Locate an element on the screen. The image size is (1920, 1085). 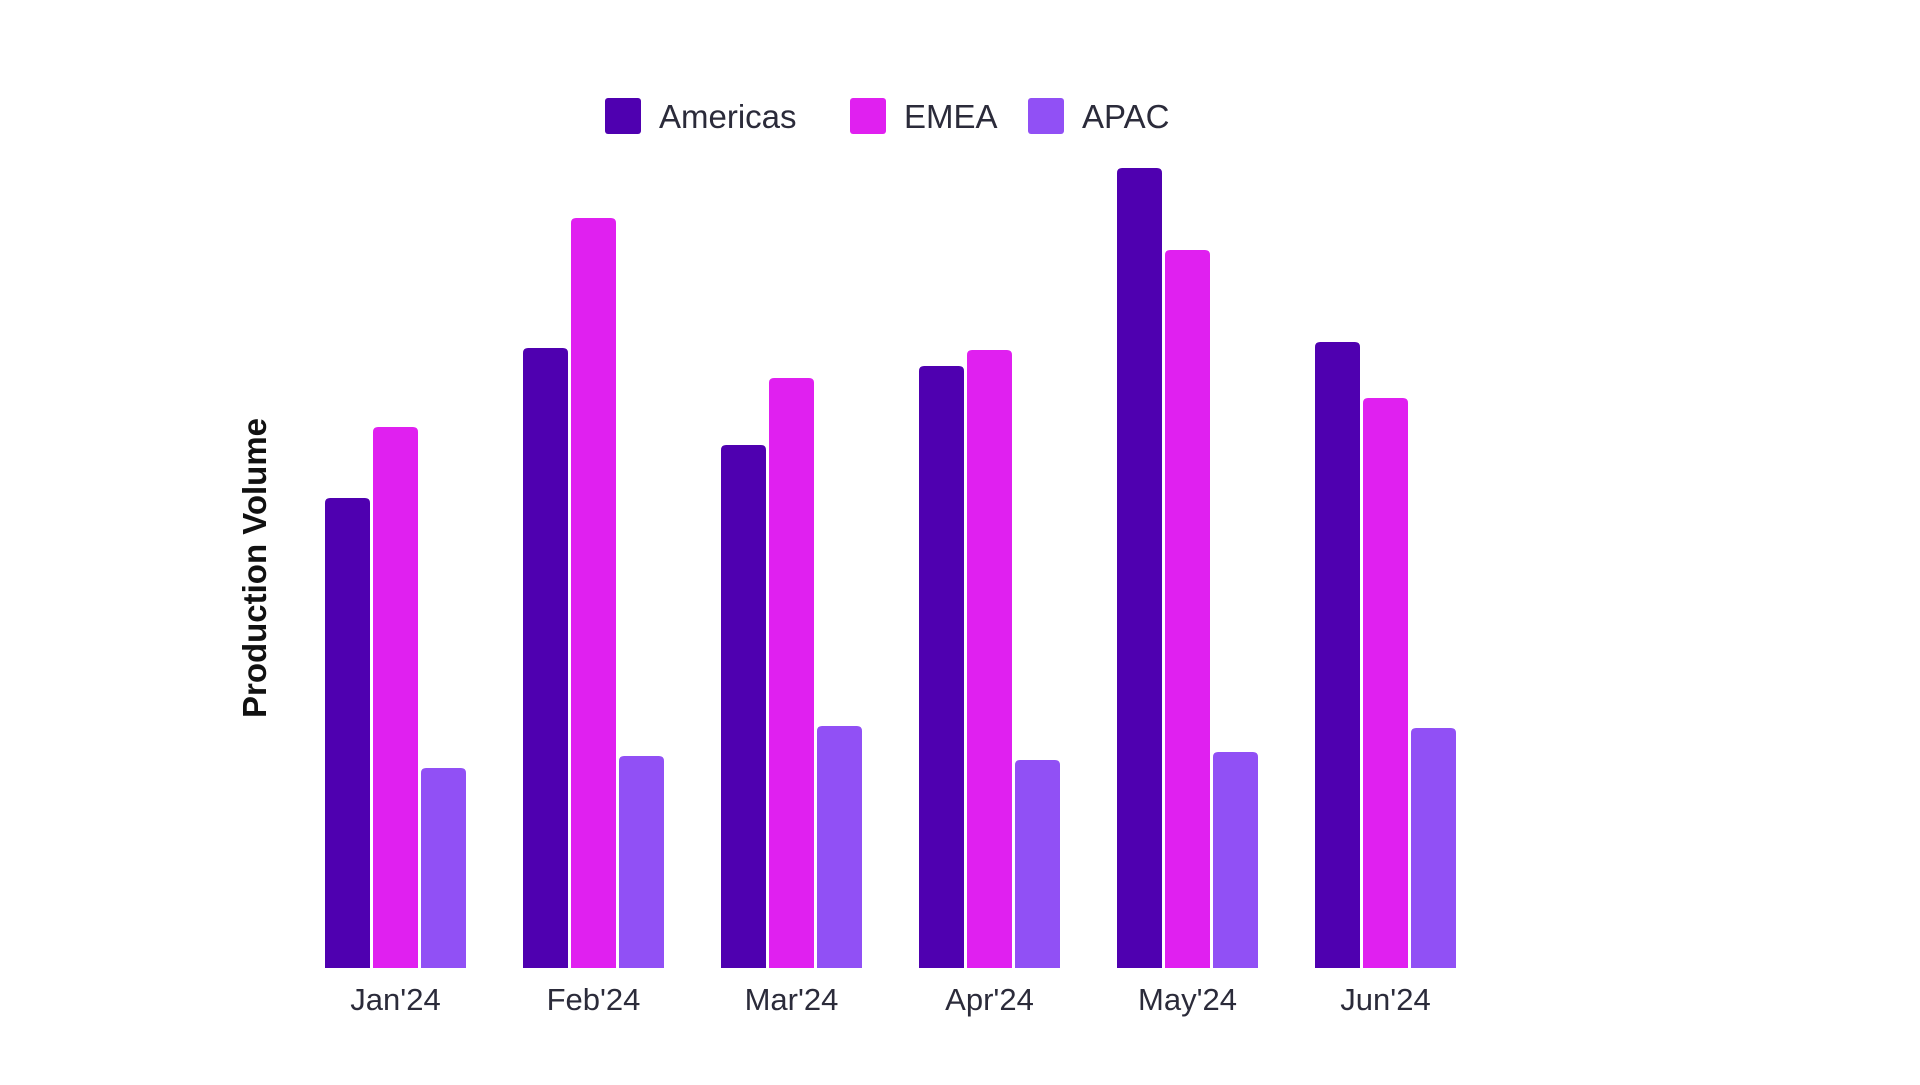
x-tick-label-apr-24: Apr'24 is located at coordinates (989, 999).